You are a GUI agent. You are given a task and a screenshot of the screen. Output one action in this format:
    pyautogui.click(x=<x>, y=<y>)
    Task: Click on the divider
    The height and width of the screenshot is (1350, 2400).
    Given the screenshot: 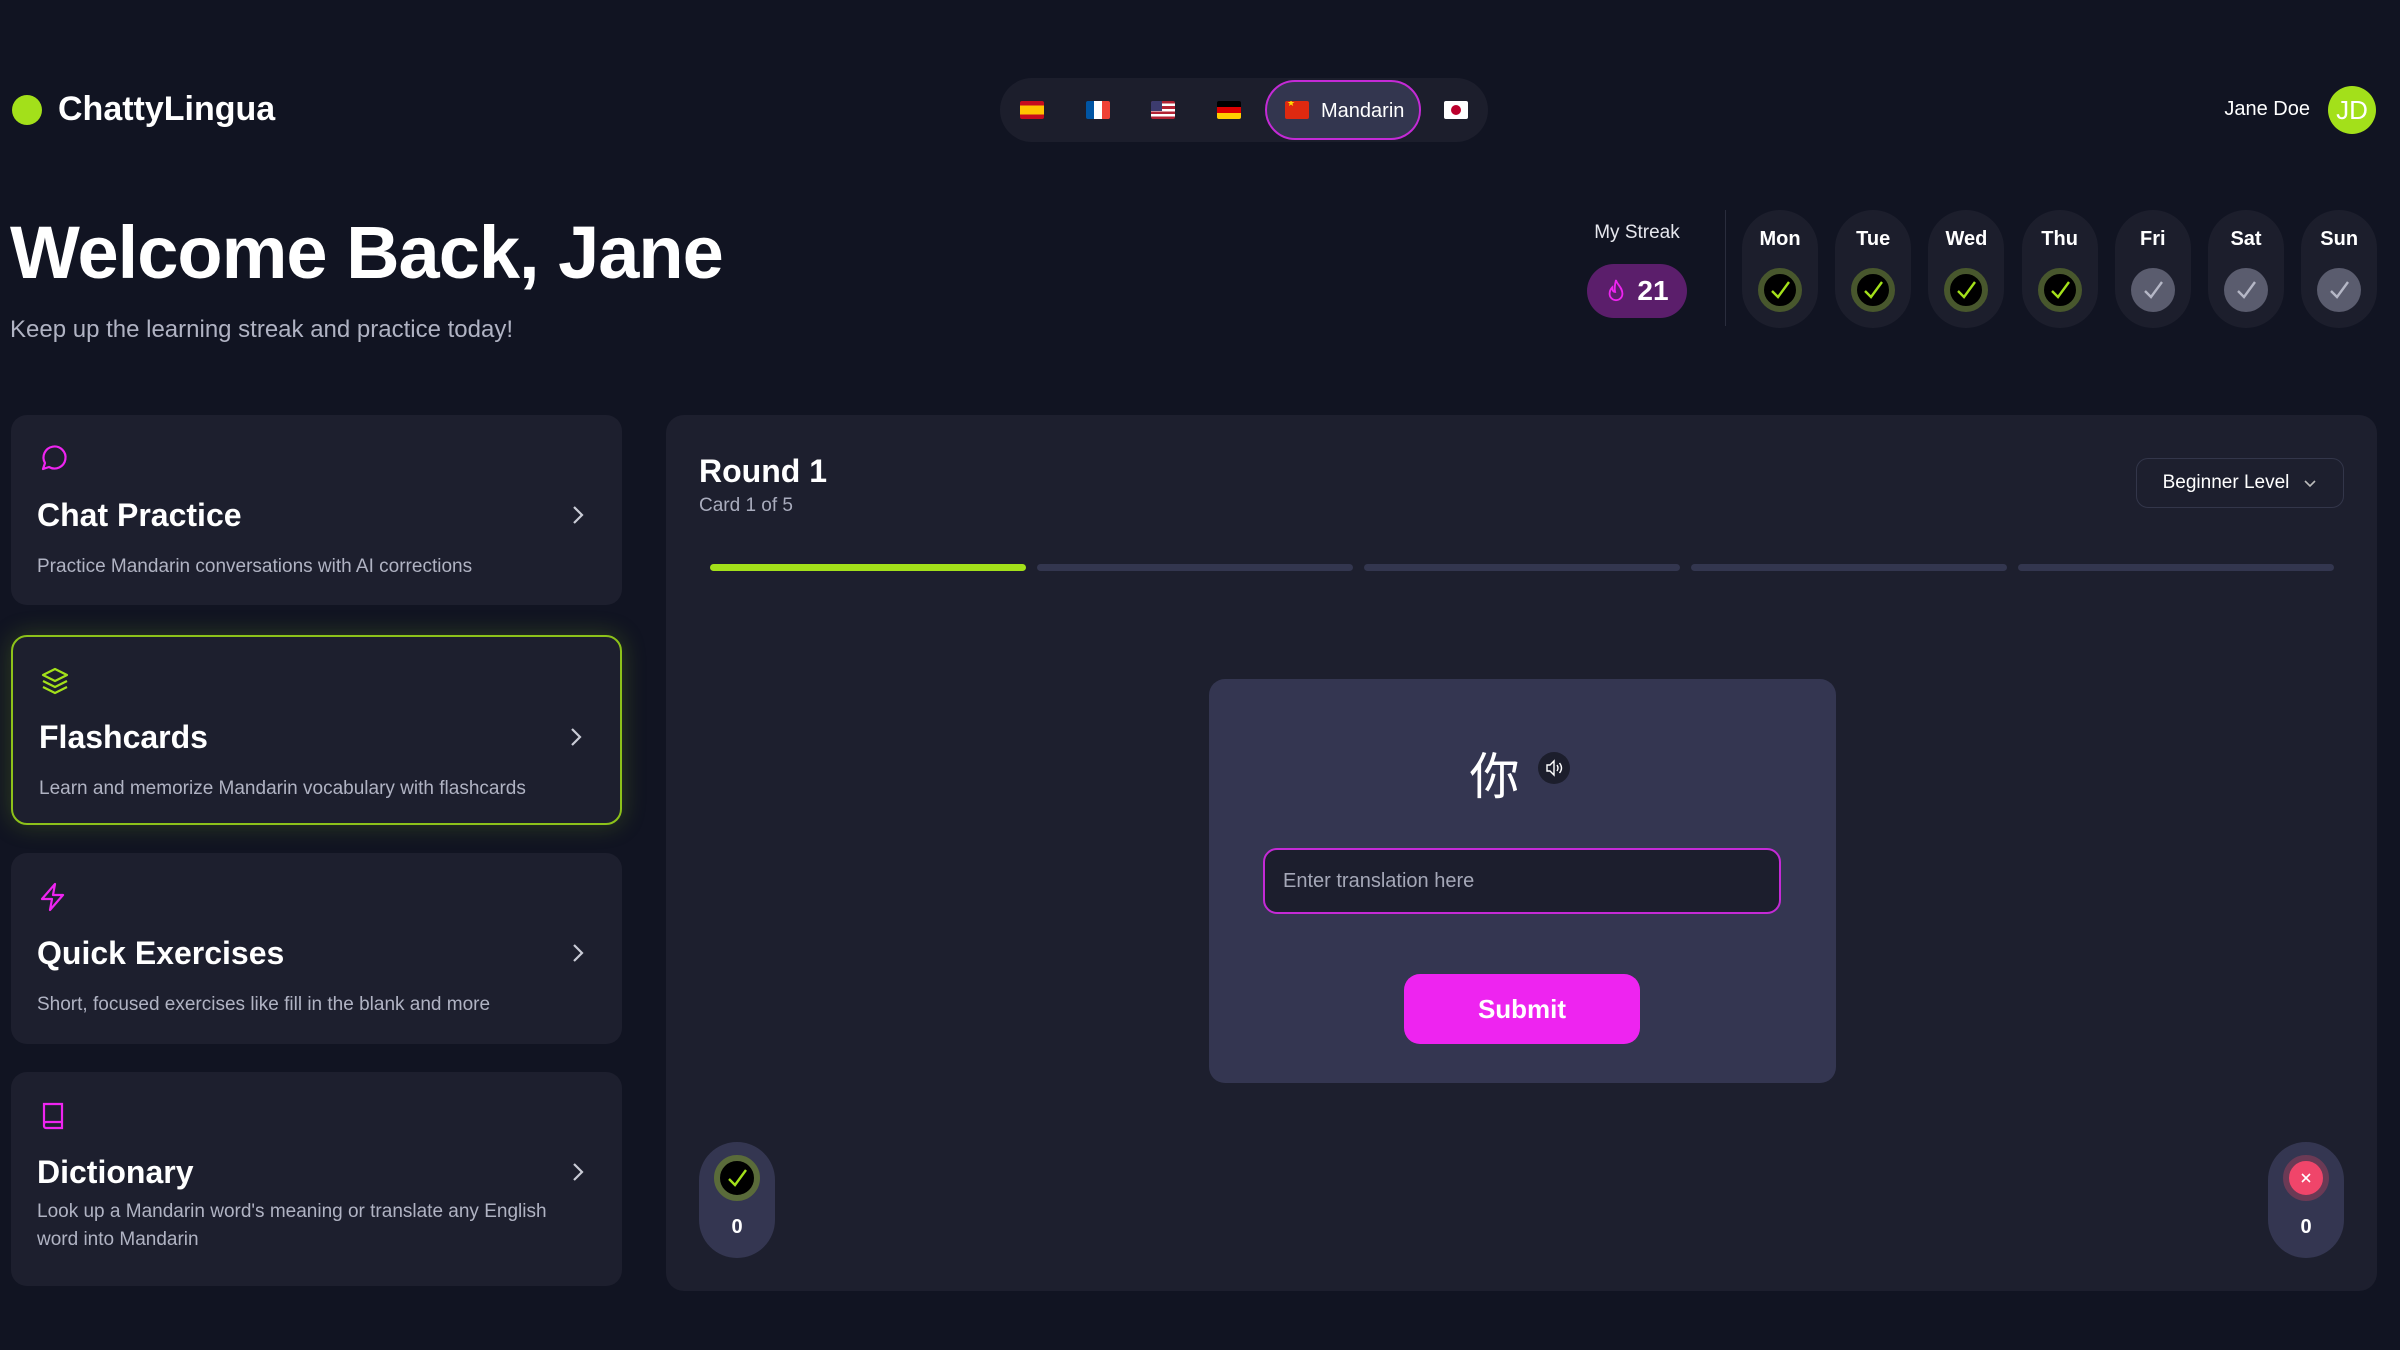 What is the action you would take?
    pyautogui.click(x=1725, y=268)
    